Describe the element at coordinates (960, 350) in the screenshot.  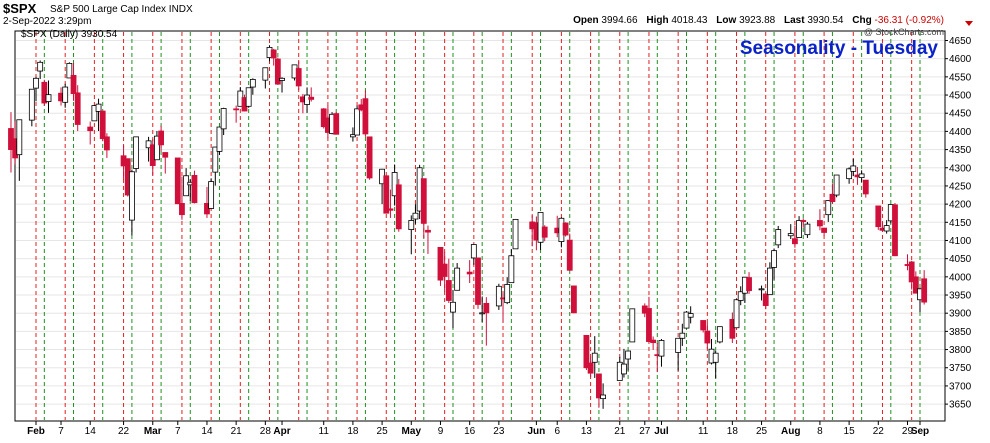
I see `y-tick-label: 3800` at that location.